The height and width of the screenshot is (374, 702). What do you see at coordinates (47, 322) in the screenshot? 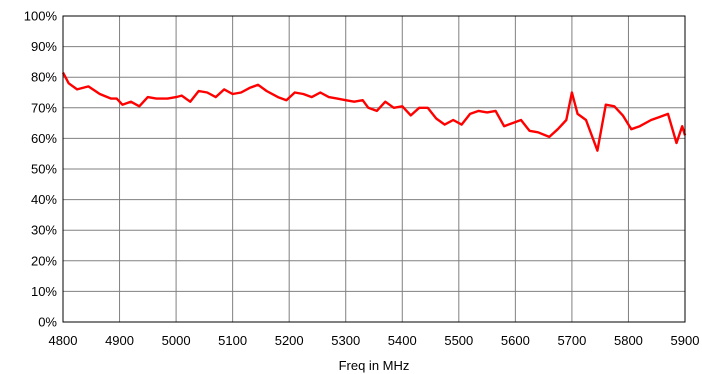
I see `y-tick-label: 0%` at bounding box center [47, 322].